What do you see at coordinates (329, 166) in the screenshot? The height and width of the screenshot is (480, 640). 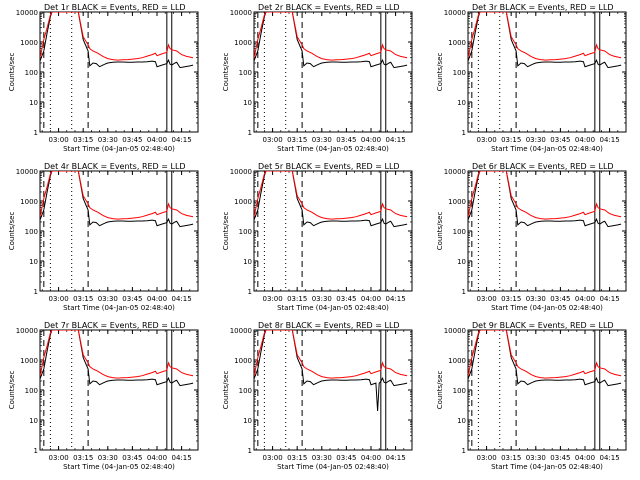 I see `panel-title: Det 5r BLACK = Events, RED = LLD` at bounding box center [329, 166].